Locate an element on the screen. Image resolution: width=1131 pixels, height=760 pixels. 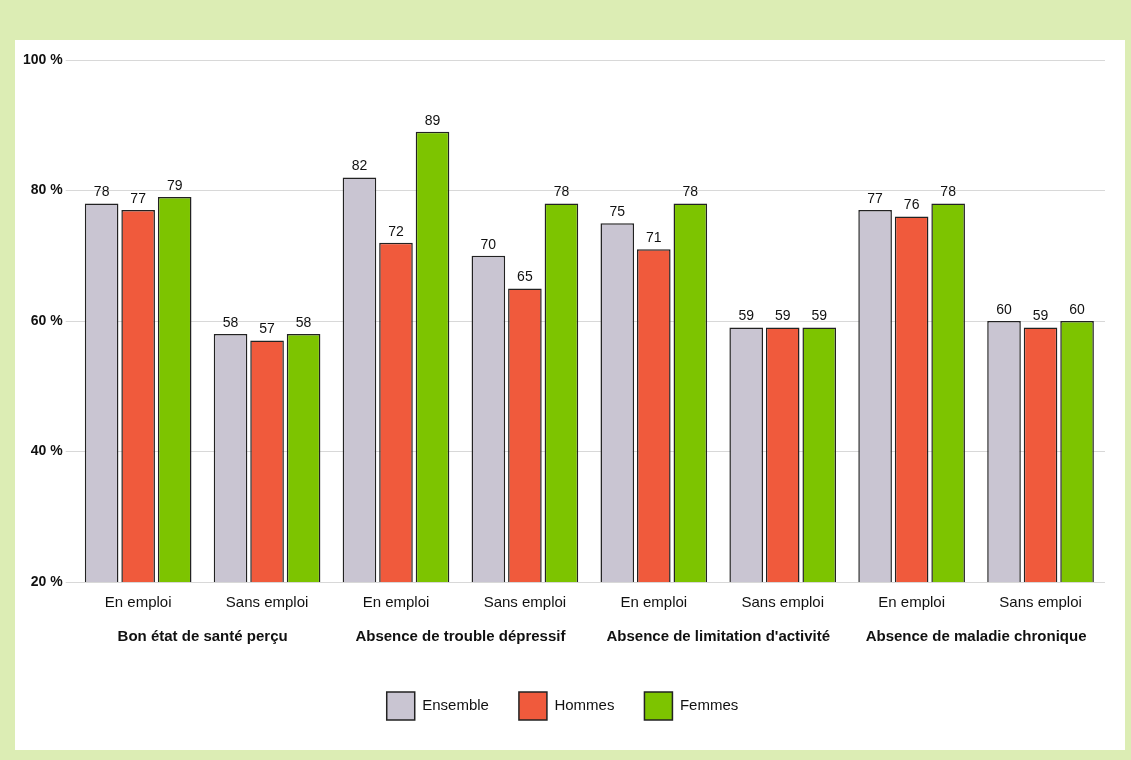
text: Absence de trouble dépressif is located at coordinates (461, 636).